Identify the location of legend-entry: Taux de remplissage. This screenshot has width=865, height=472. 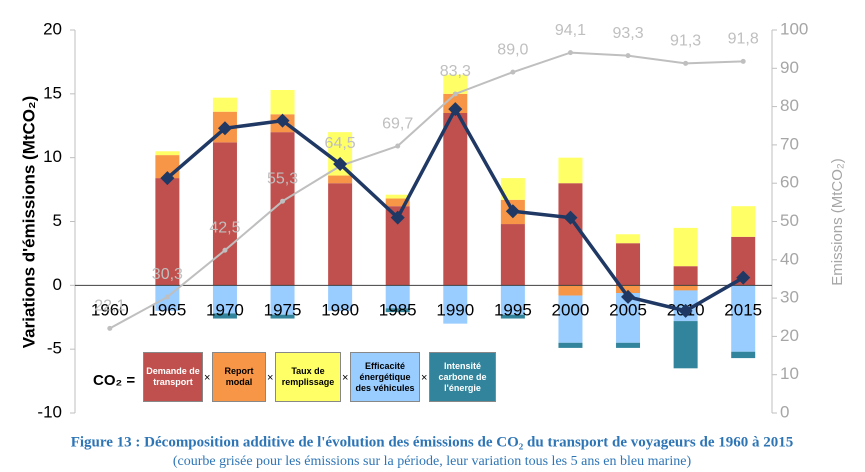
(308, 377).